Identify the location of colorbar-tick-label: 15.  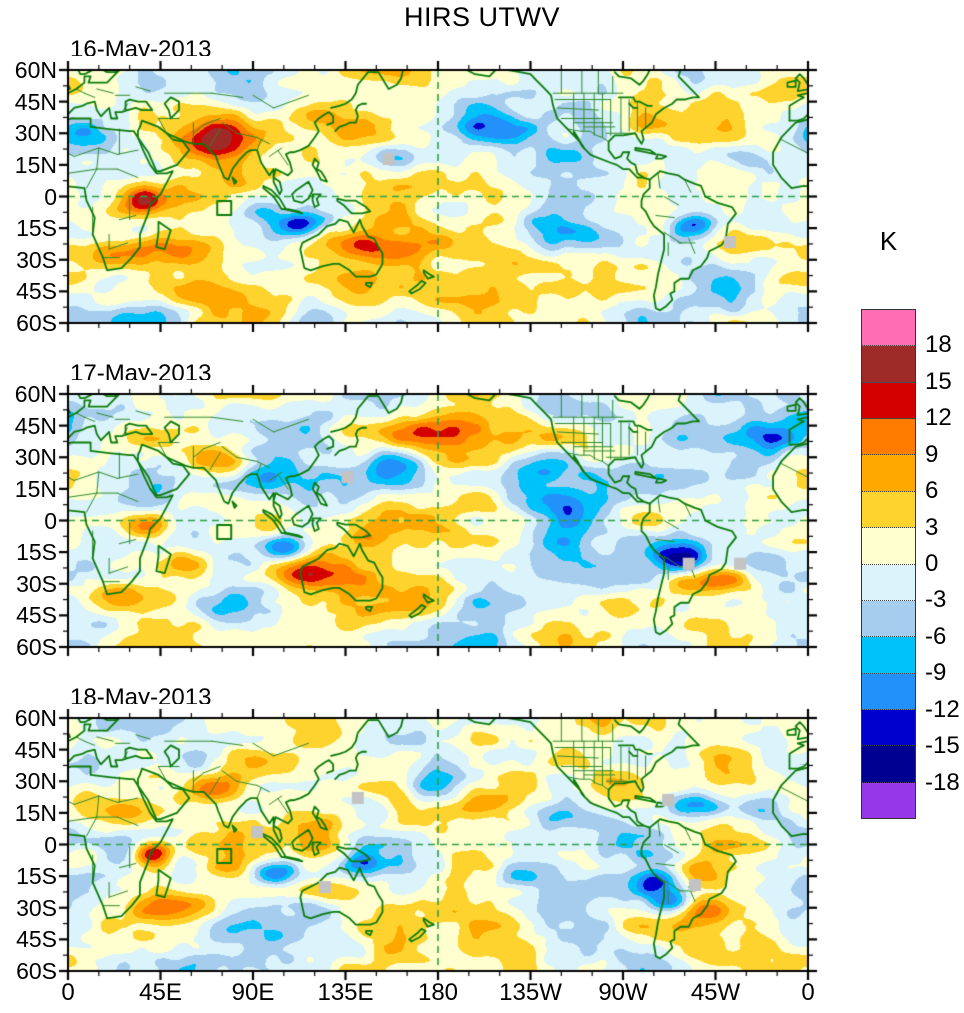
(938, 381).